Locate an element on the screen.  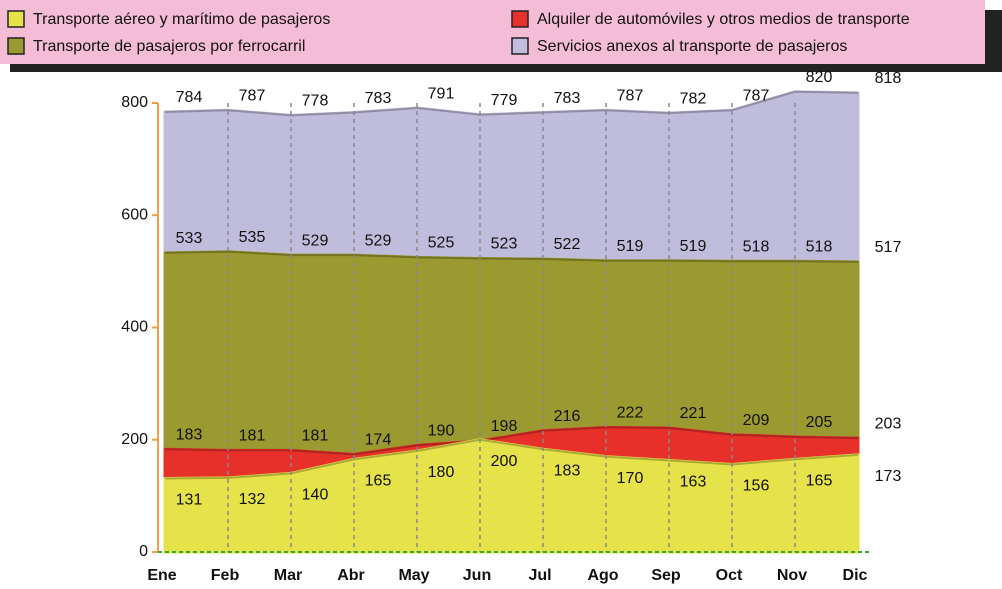
value-label: 535 is located at coordinates (252, 237).